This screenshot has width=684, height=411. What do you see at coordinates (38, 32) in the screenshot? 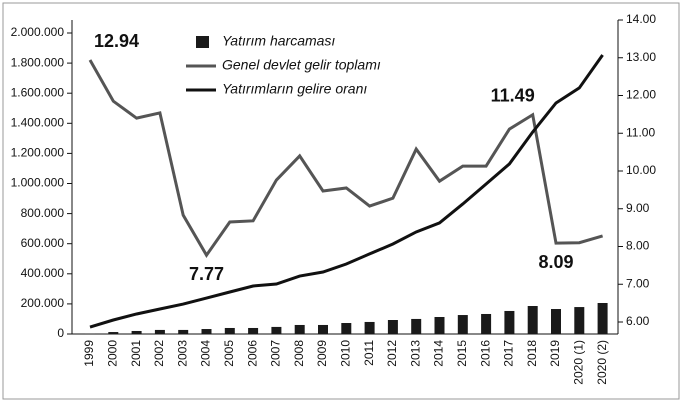
I see `y-tick-label: 2.000.000` at bounding box center [38, 32].